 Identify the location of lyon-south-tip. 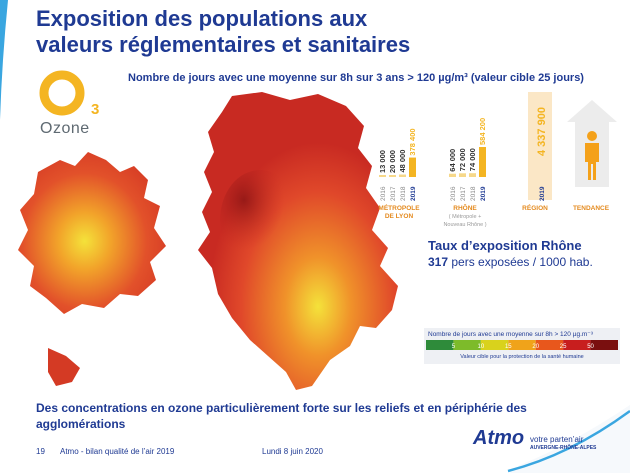
(64, 367).